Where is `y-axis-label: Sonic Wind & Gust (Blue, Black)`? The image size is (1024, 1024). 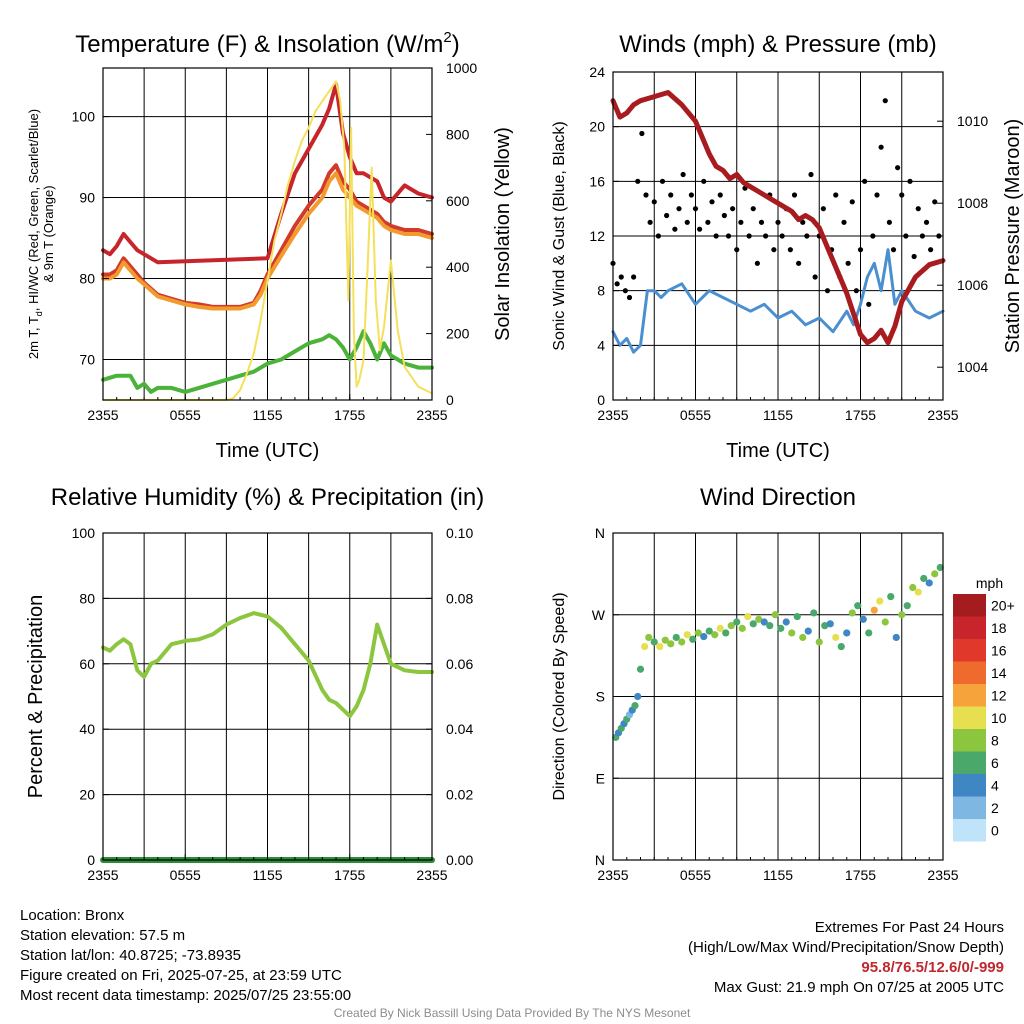 y-axis-label: Sonic Wind & Gust (Blue, Black) is located at coordinates (559, 235).